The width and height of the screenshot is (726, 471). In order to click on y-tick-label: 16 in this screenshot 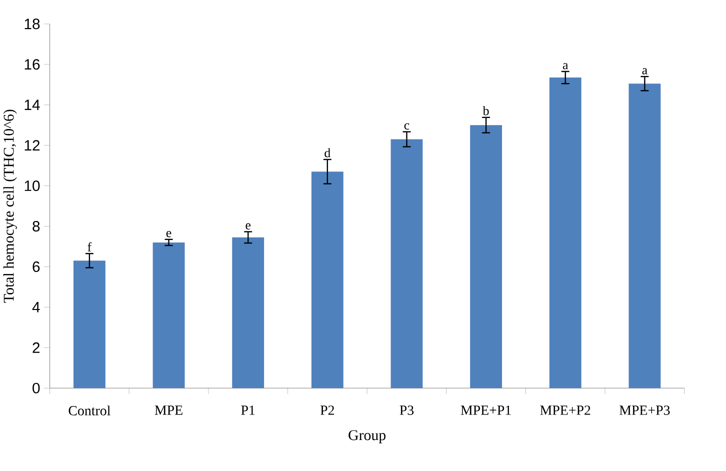, I will do `click(32, 64)`.